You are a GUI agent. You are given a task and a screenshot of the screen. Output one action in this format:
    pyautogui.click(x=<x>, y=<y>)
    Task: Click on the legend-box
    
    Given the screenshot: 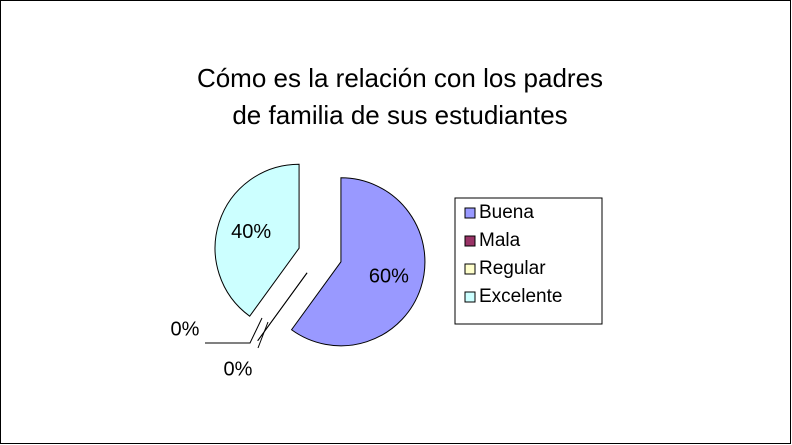 What is the action you would take?
    pyautogui.click(x=528, y=261)
    